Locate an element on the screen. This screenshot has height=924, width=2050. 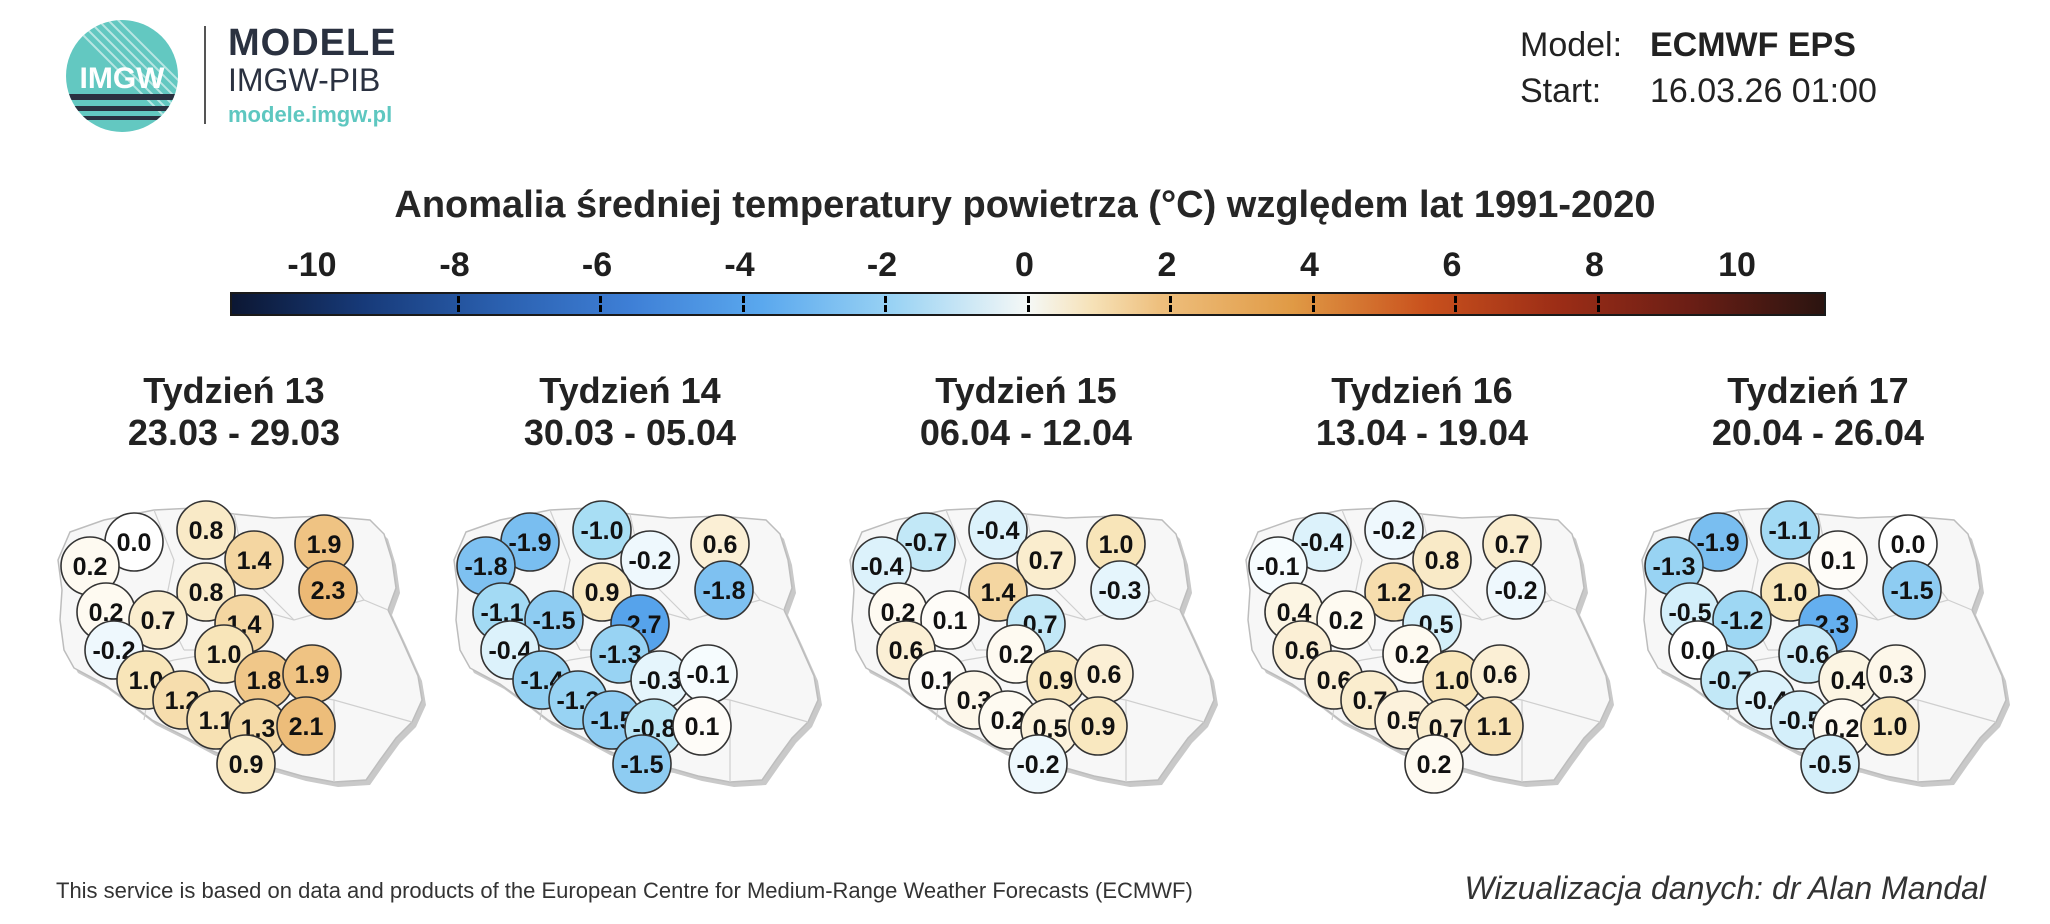
colorbar is located at coordinates (1028, 304).